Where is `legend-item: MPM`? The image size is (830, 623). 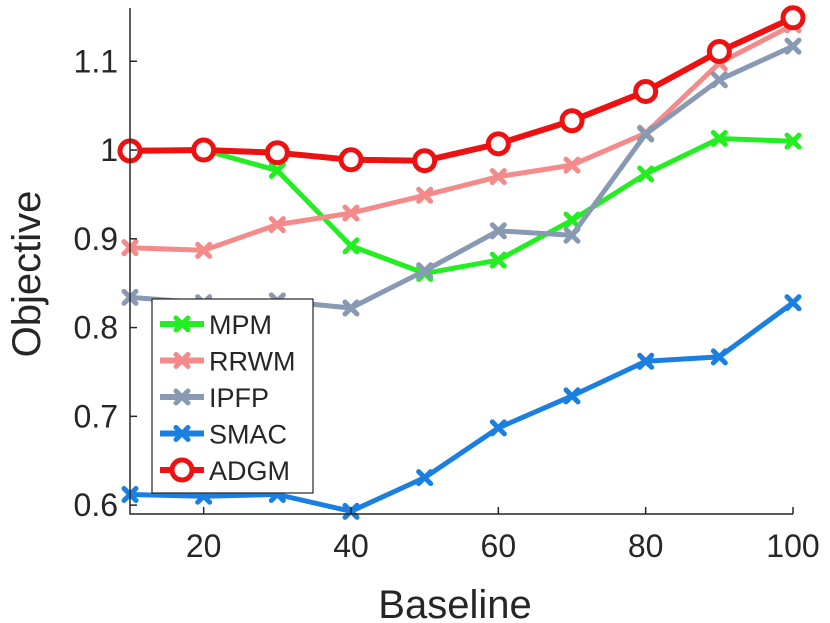 legend-item: MPM is located at coordinates (216, 325).